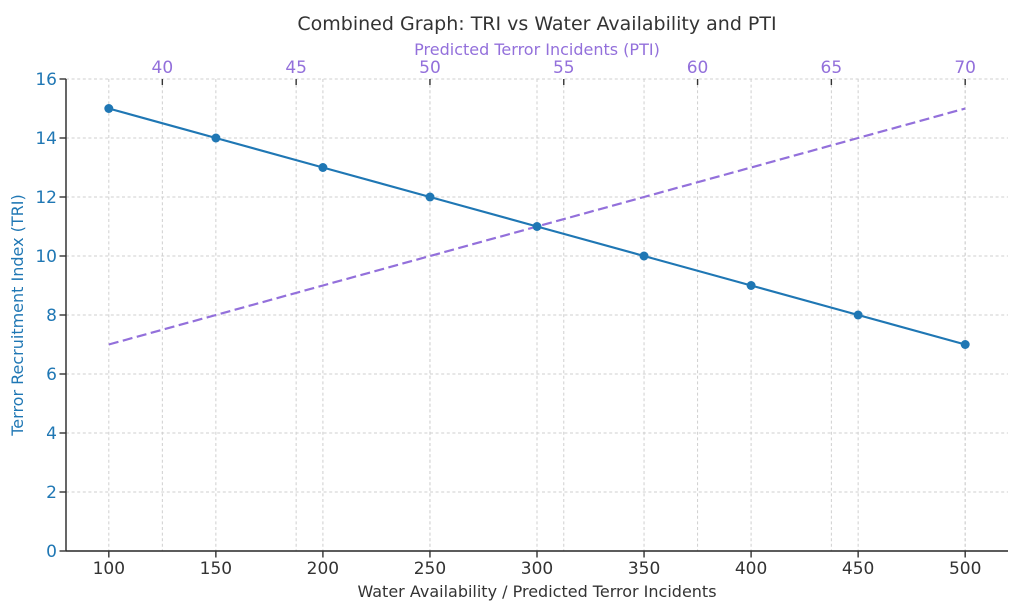  What do you see at coordinates (163, 68) in the screenshot?
I see `top-tick-label: 40` at bounding box center [163, 68].